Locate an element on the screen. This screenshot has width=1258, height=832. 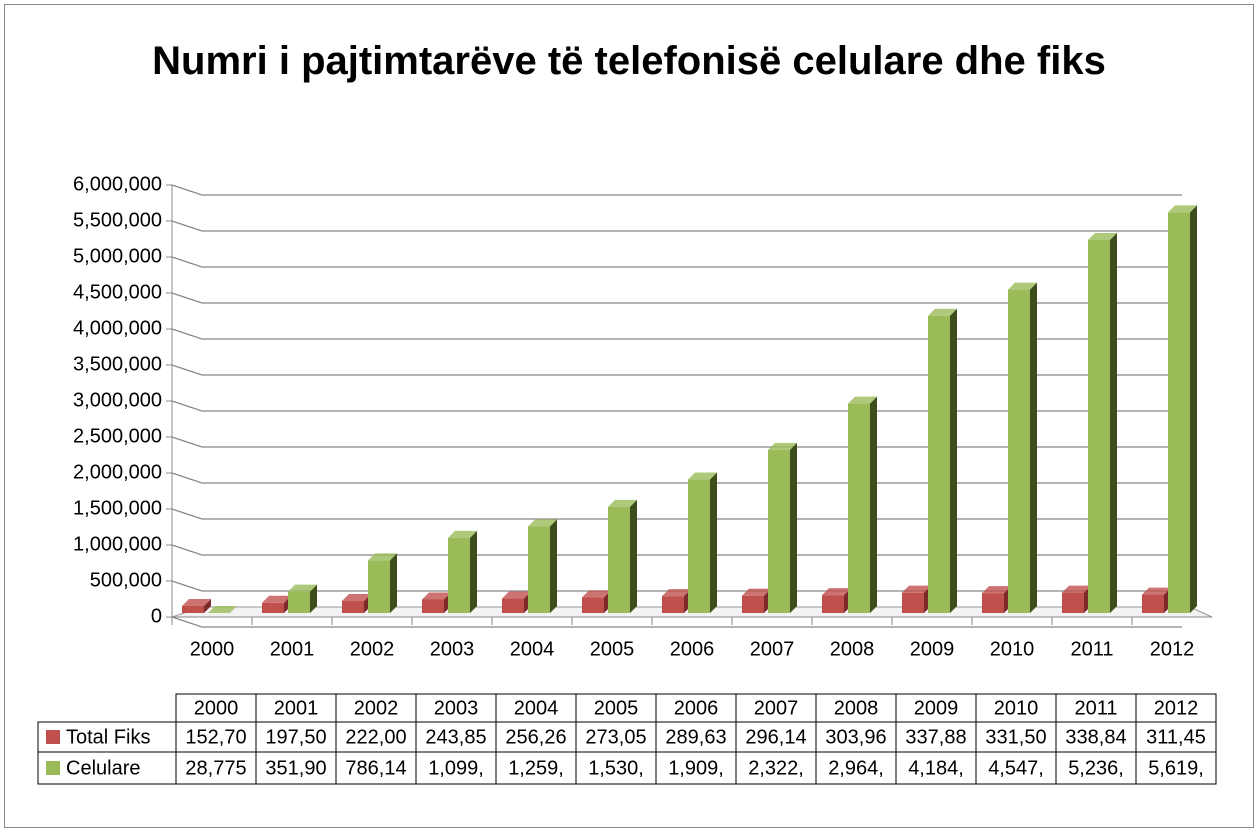
x-tick-label: 2010 is located at coordinates (1012, 649).